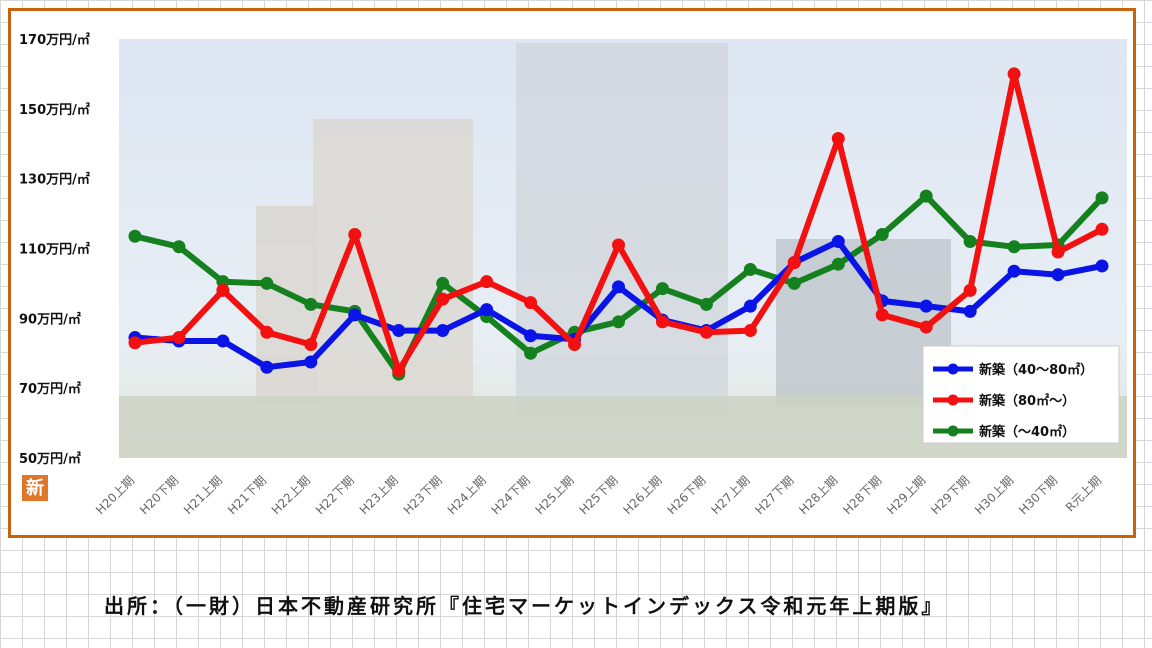 The image size is (1152, 648). I want to click on new-badge: 新, so click(35, 488).